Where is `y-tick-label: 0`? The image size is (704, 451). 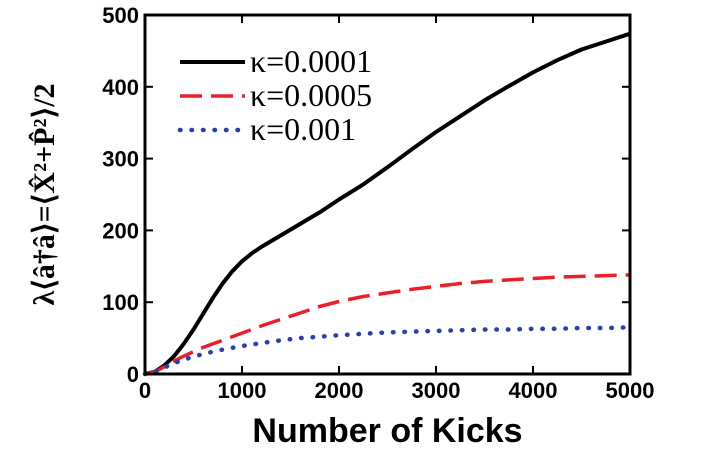 y-tick-label: 0 is located at coordinates (133, 374).